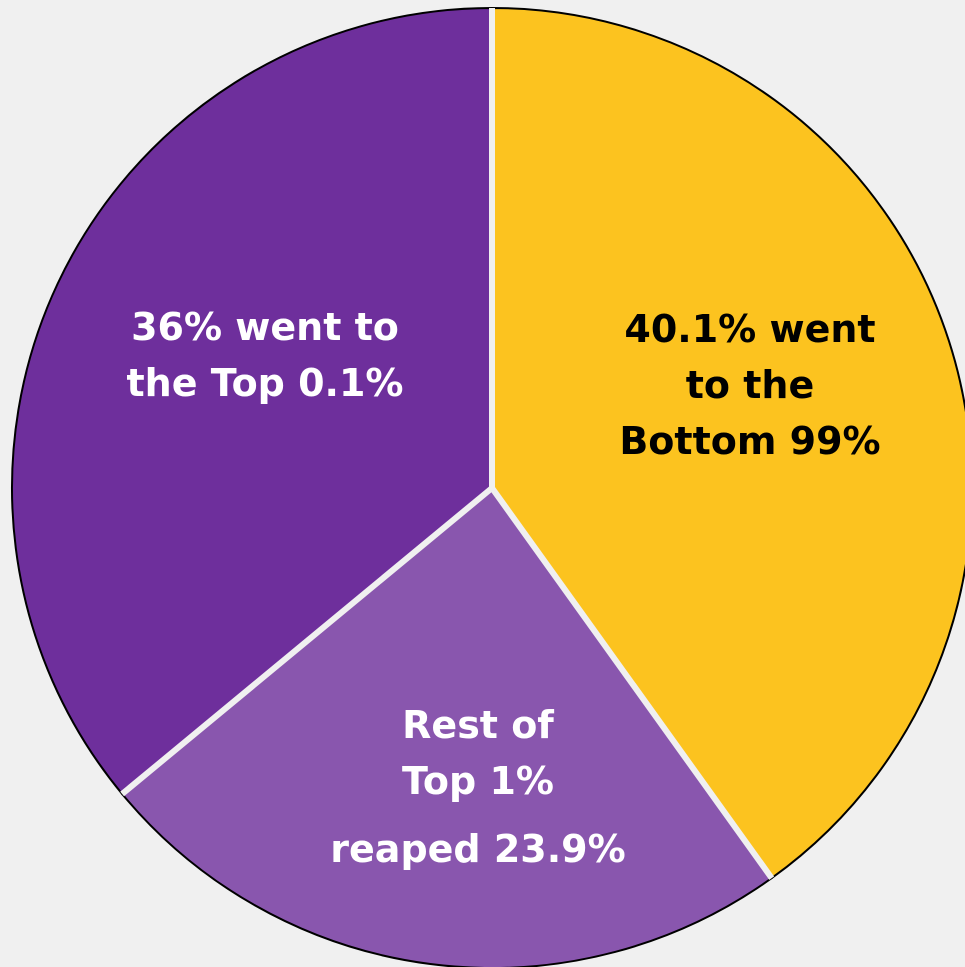 Image resolution: width=965 pixels, height=967 pixels. What do you see at coordinates (749, 441) in the screenshot?
I see `slice-label-line: Bottom 99%` at bounding box center [749, 441].